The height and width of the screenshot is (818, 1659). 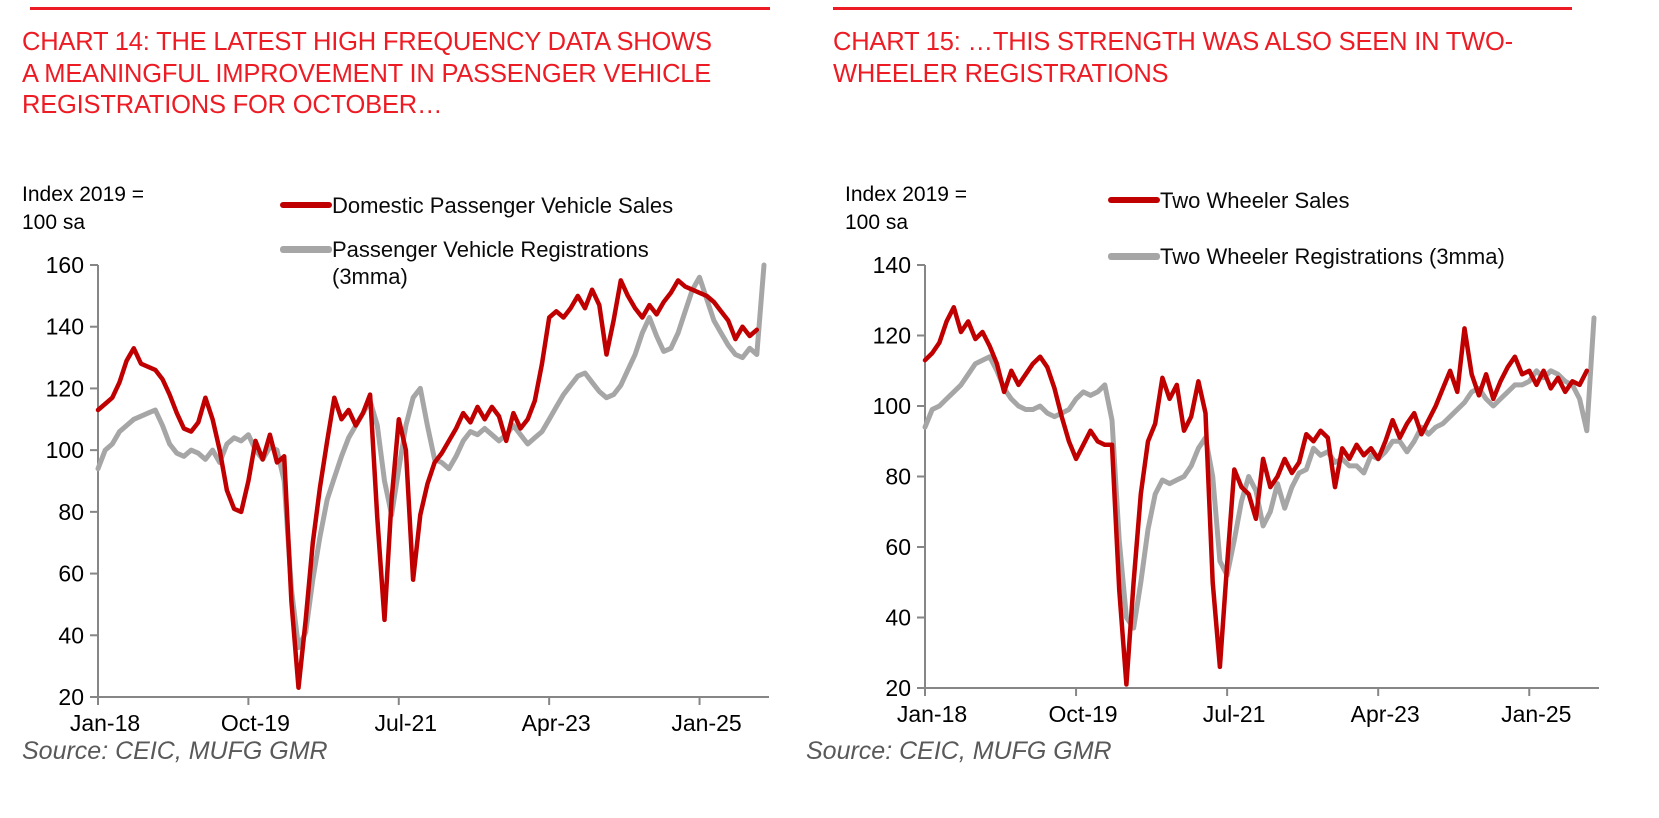 I want to click on top-rule-left, so click(x=400, y=8).